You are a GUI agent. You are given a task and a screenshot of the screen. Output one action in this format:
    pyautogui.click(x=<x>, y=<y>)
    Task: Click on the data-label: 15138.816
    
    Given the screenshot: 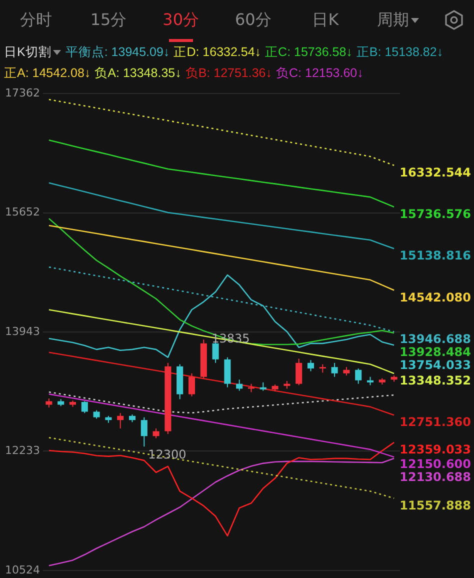 What is the action you would take?
    pyautogui.click(x=435, y=255)
    